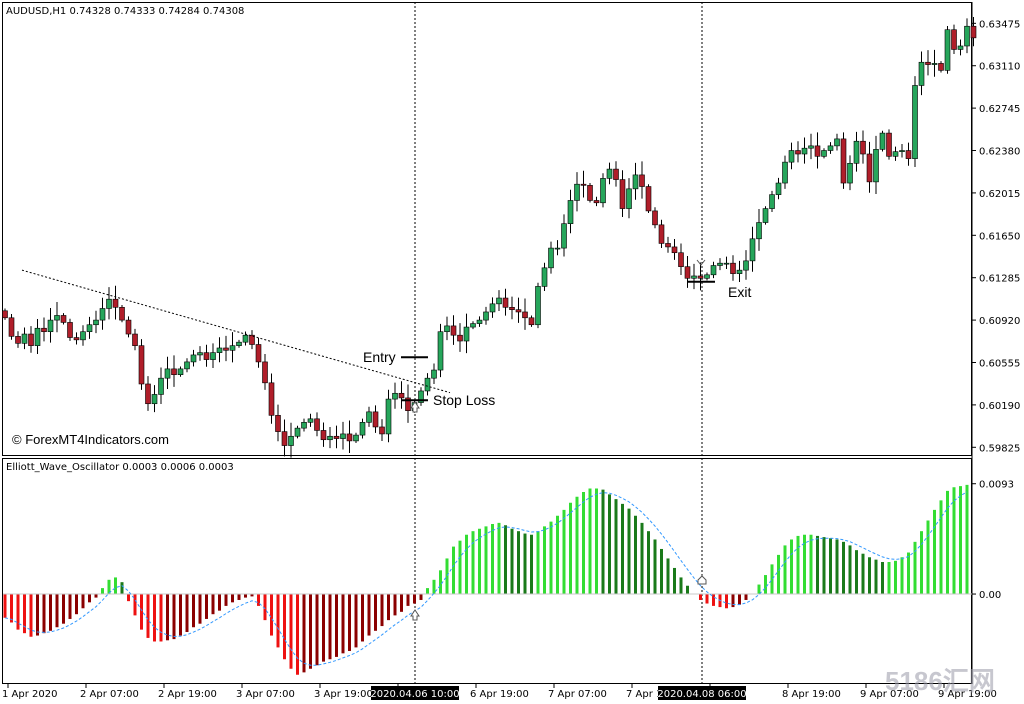 This screenshot has width=1024, height=704. I want to click on trendline-group, so click(236, 331).